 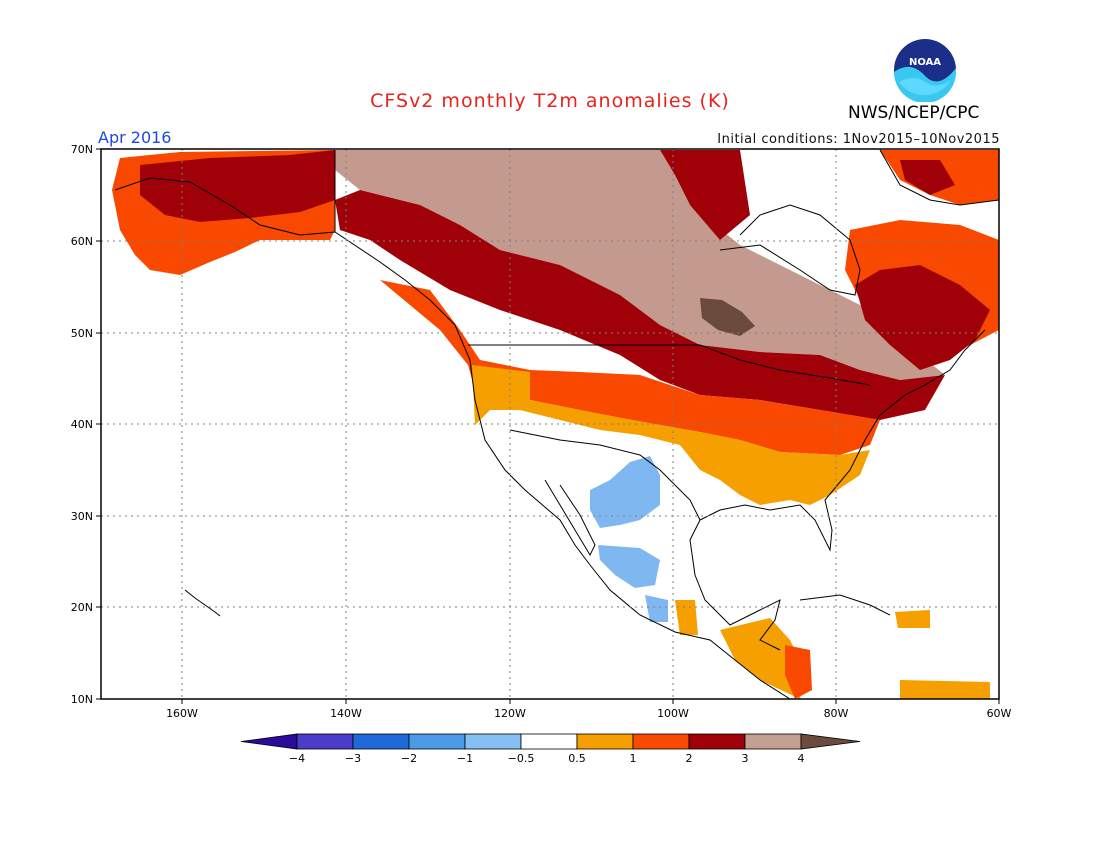 I want to click on coastline-us-gulf, so click(x=842, y=440).